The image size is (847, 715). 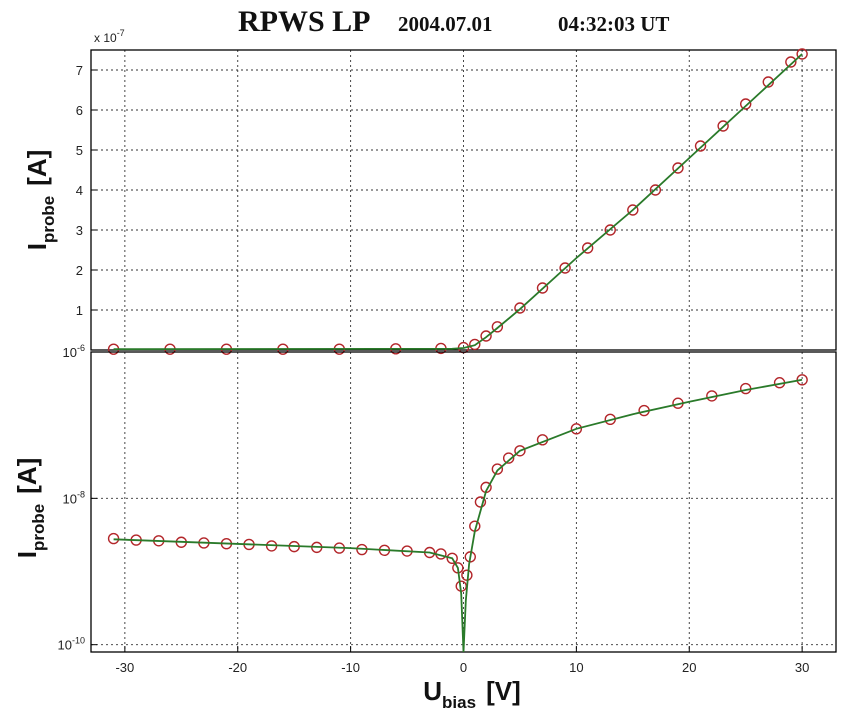 What do you see at coordinates (613, 24) in the screenshot?
I see `chart-title-time: 04:32:03 UT` at bounding box center [613, 24].